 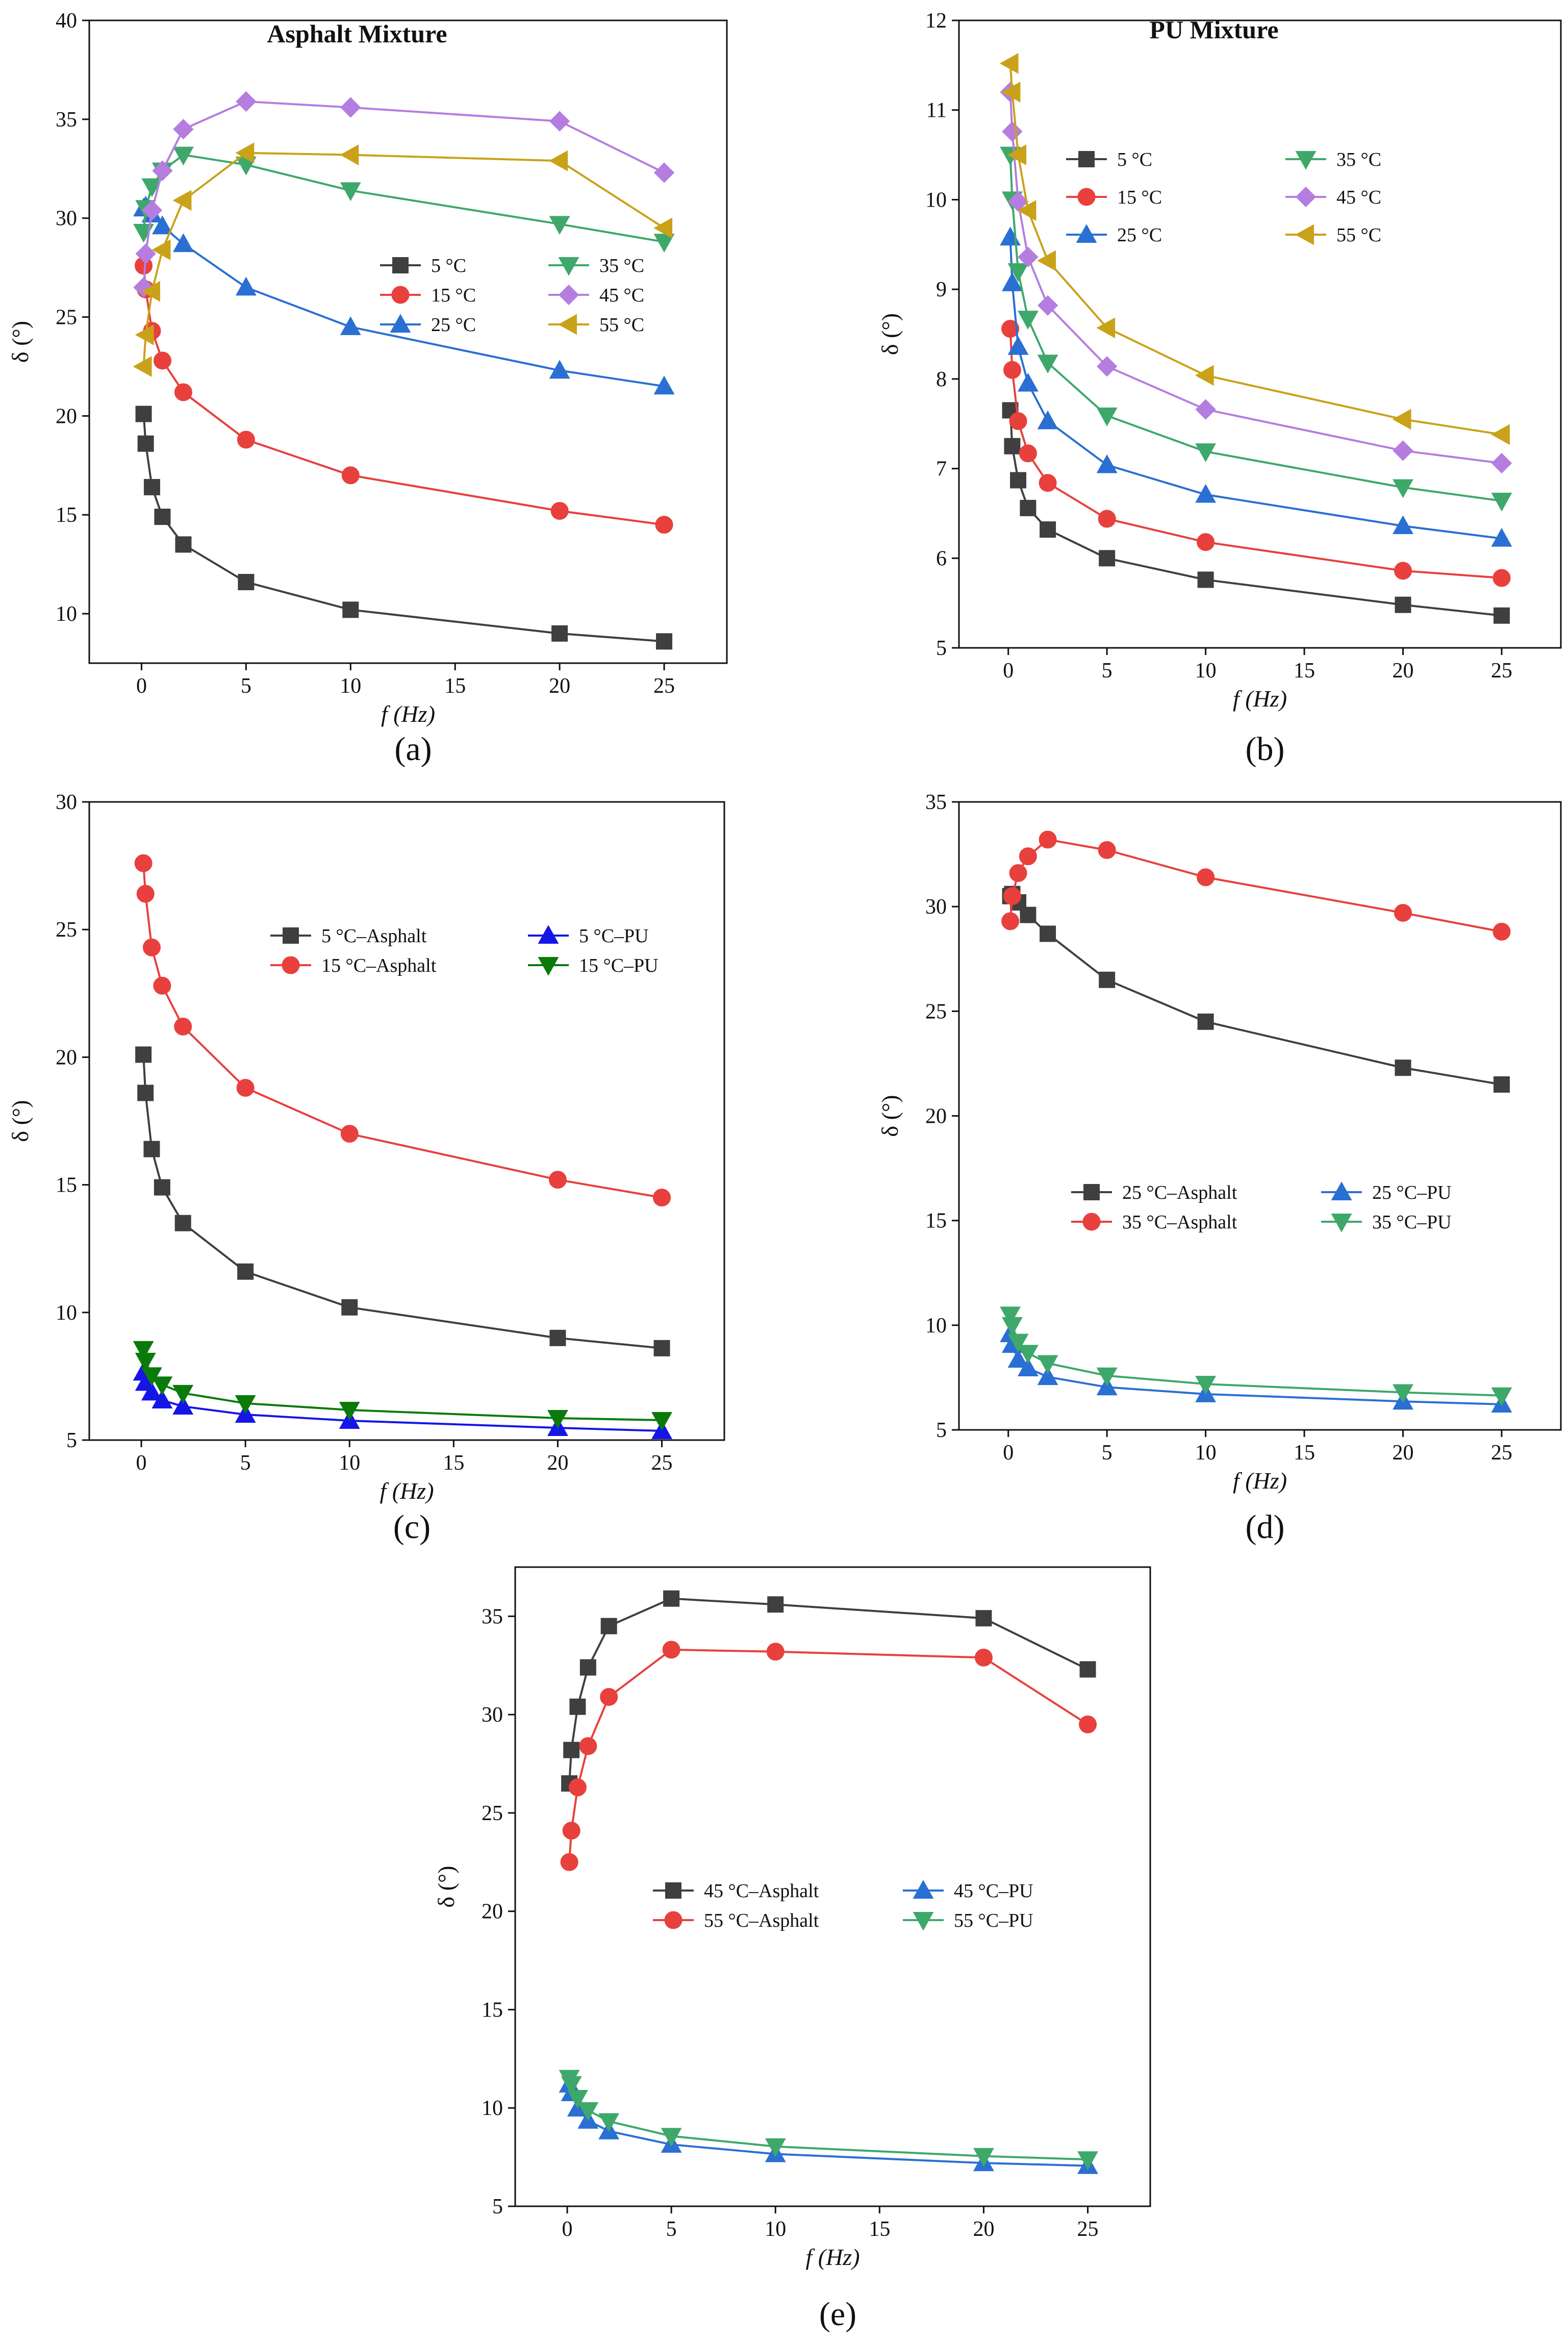 What do you see at coordinates (1256, 1356) in the screenshot?
I see `series-35-c-pu` at bounding box center [1256, 1356].